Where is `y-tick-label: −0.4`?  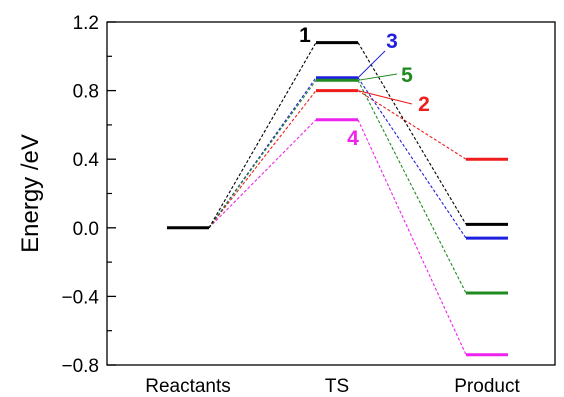 y-tick-label: −0.4 is located at coordinates (80, 297).